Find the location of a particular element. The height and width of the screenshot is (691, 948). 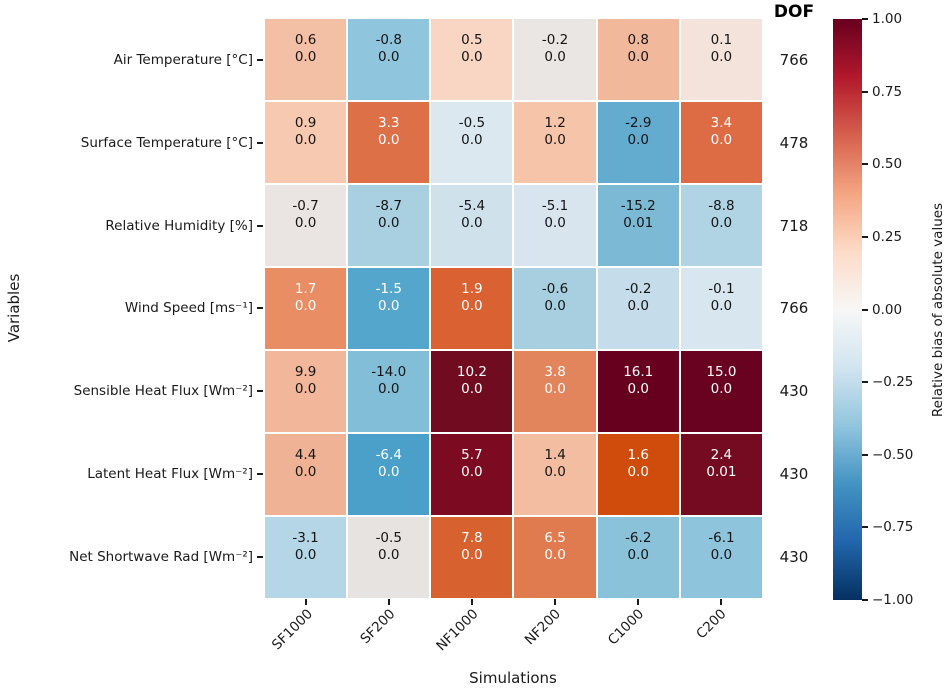

row-label: Latent Heat Flux [Wm⁻²] is located at coordinates (132, 474).